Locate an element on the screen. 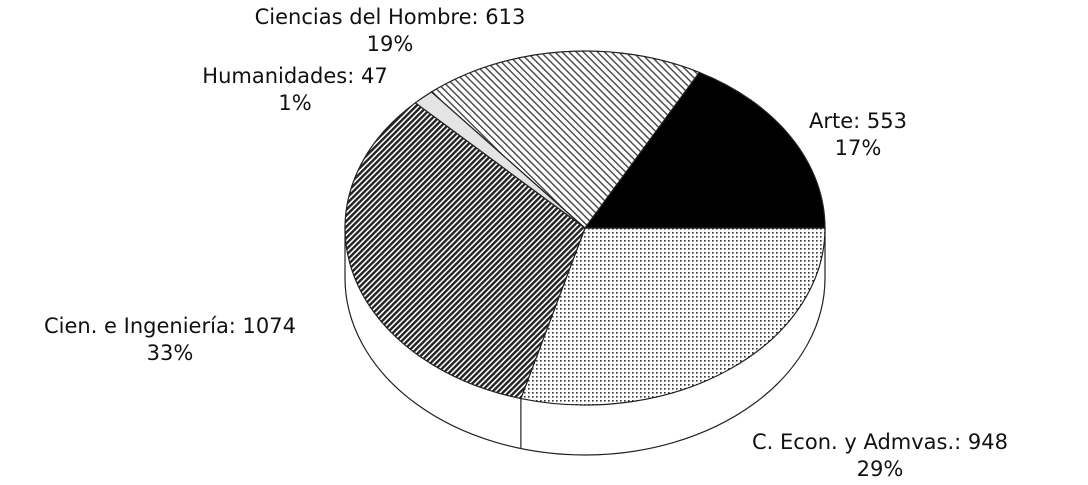  slice-label: Arte: 553 is located at coordinates (858, 121).